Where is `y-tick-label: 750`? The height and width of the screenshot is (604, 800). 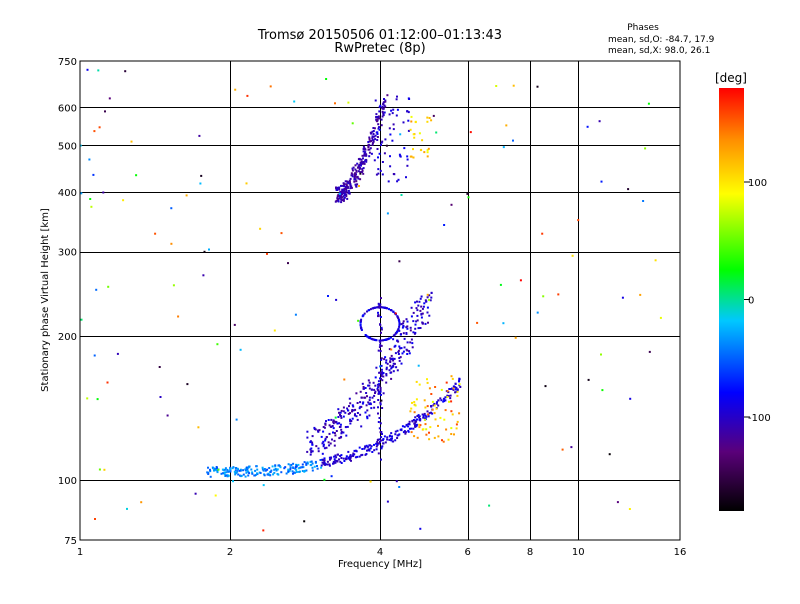
y-tick-label: 750 is located at coordinates (67, 62).